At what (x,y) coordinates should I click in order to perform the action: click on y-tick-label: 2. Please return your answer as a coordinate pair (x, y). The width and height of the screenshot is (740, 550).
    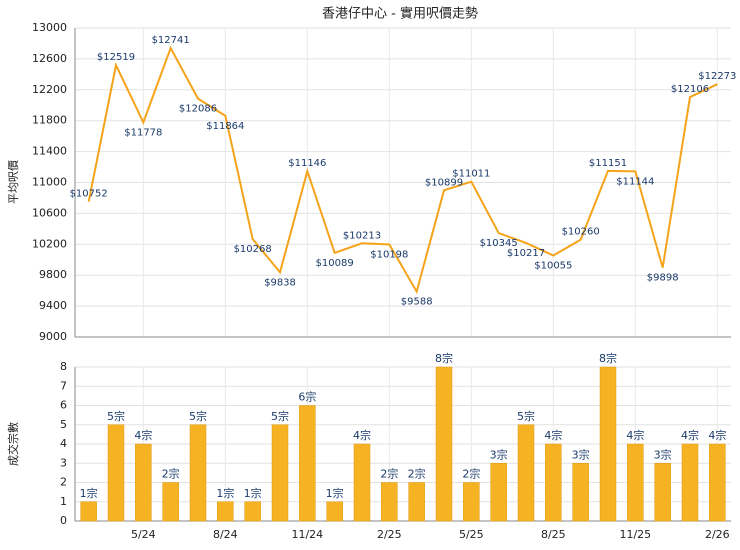
    Looking at the image, I should click on (63, 482).